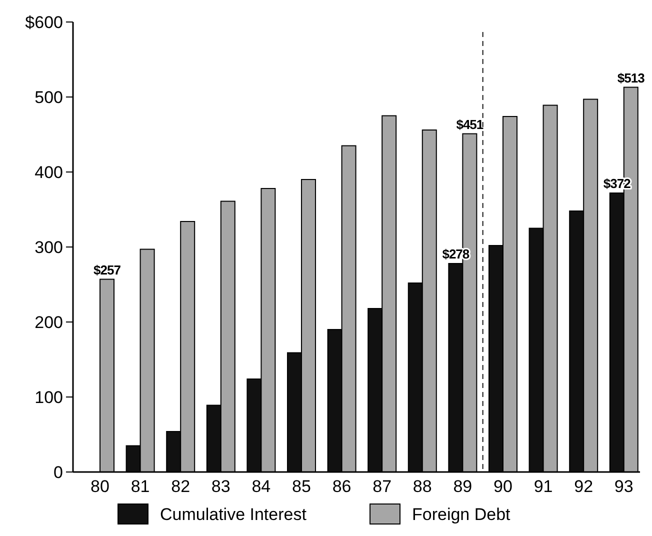 This screenshot has width=652, height=536. What do you see at coordinates (543, 486) in the screenshot?
I see `x-tick-label: 91` at bounding box center [543, 486].